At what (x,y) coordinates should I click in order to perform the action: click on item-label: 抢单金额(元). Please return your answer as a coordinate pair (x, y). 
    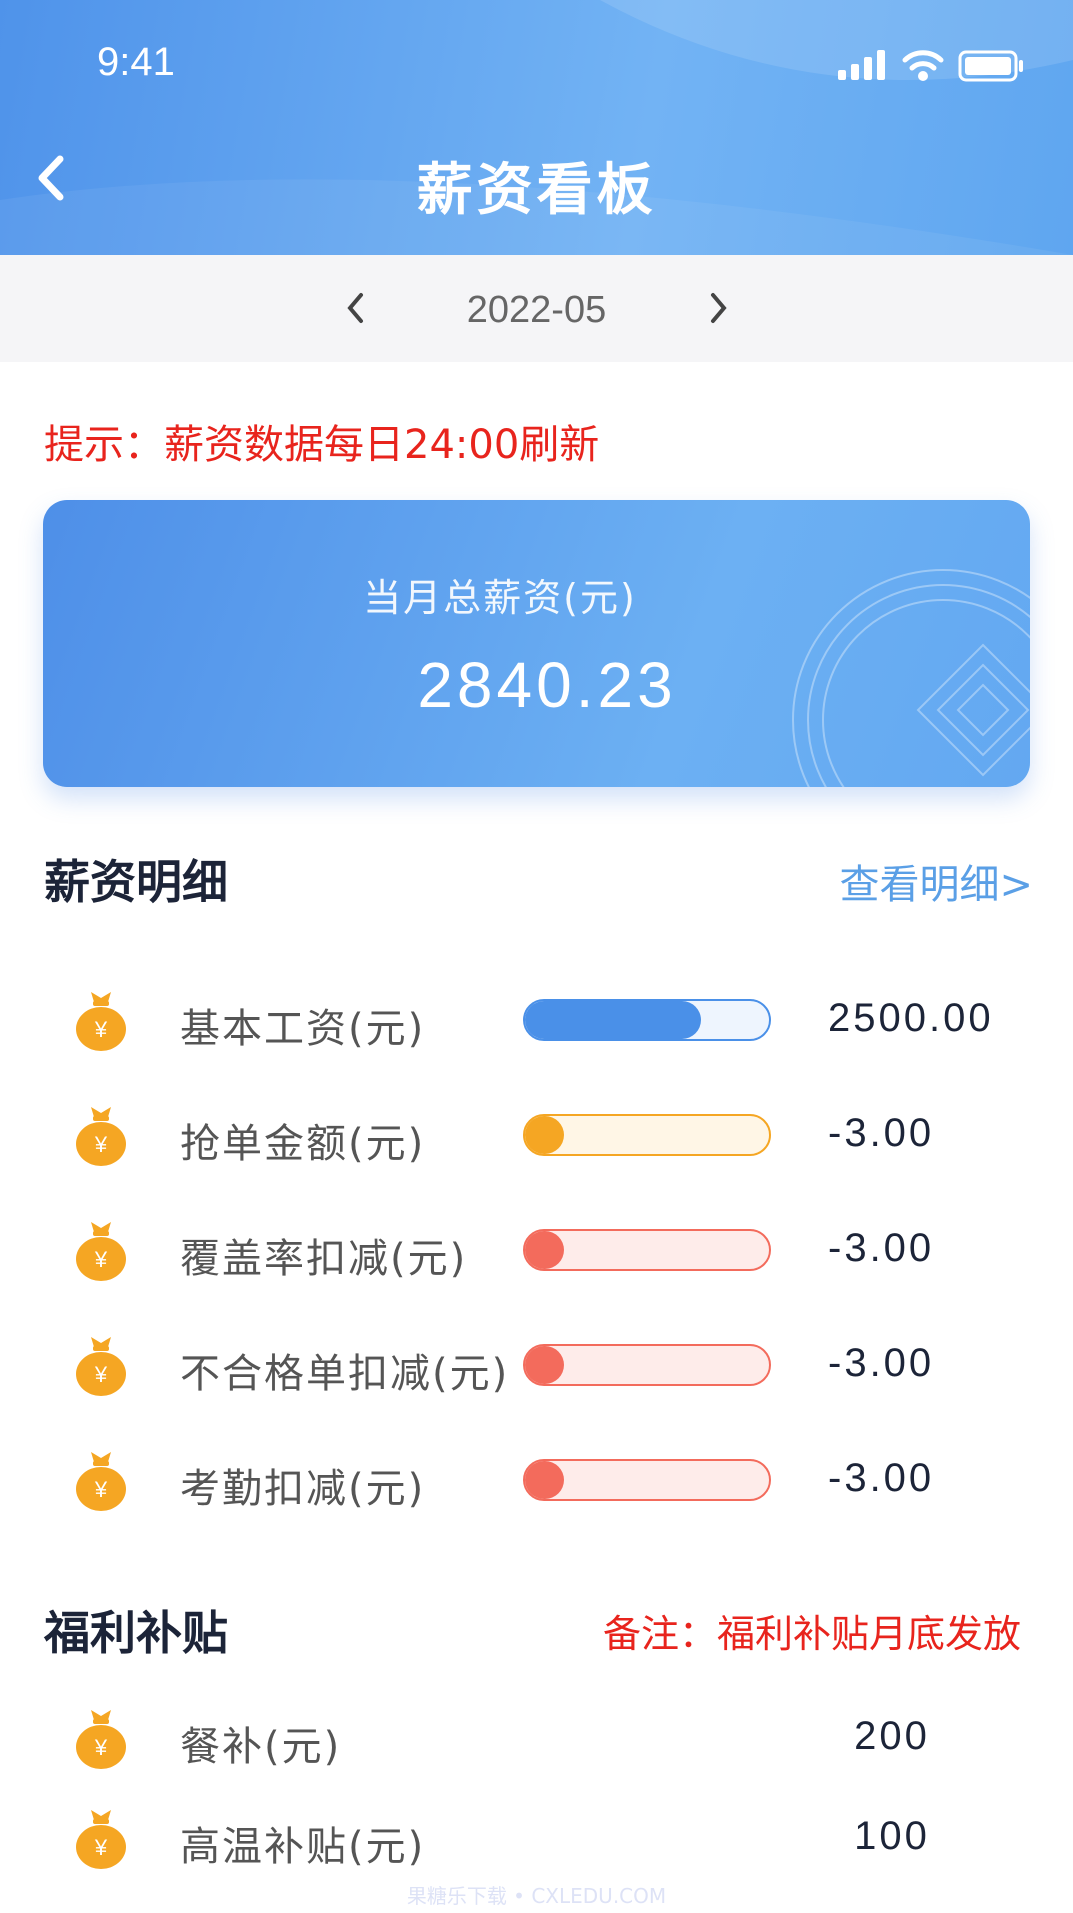
    Looking at the image, I should click on (303, 1144).